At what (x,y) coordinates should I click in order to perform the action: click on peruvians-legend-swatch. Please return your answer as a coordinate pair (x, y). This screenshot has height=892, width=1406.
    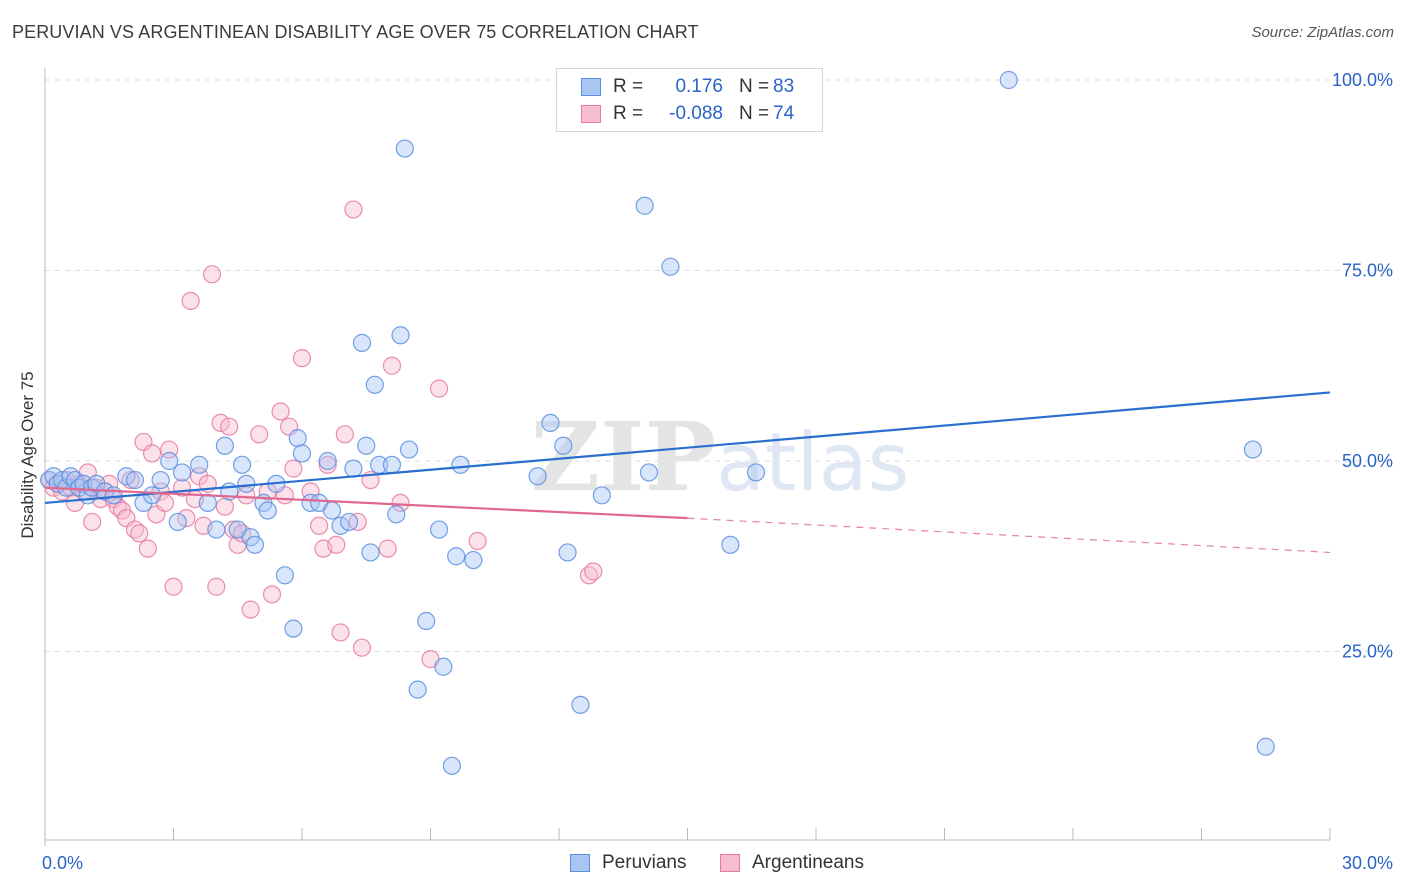
    Looking at the image, I should click on (580, 863).